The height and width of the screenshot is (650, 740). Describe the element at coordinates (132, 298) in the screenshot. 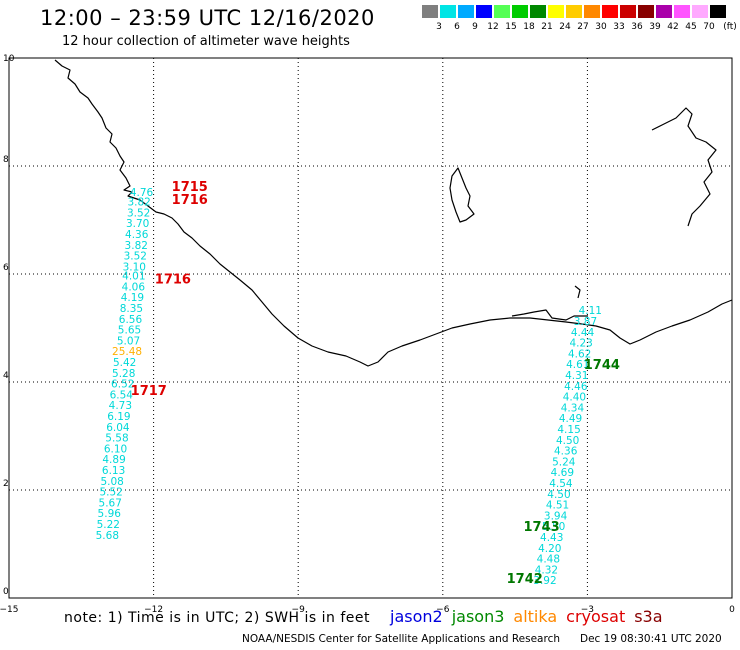

I see `swh-value: 4.19` at that location.